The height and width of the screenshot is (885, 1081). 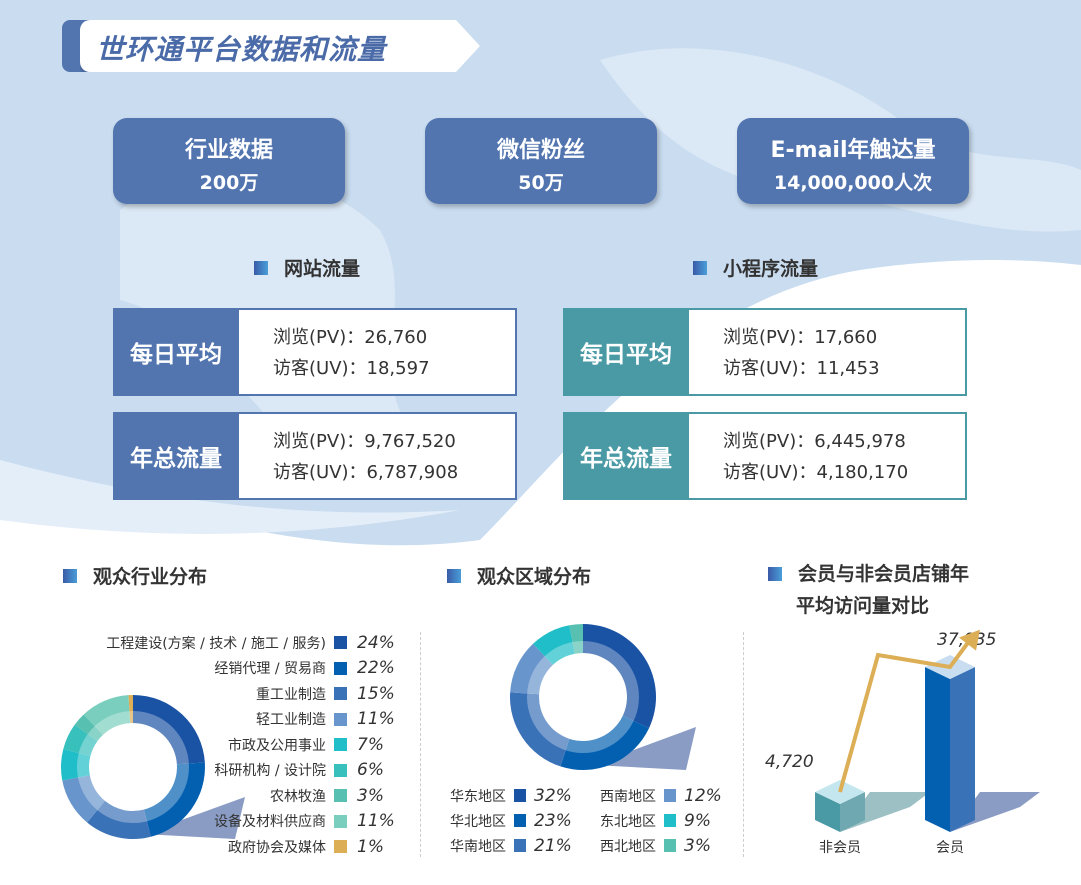 What do you see at coordinates (364, 441) in the screenshot?
I see `pv-value: 浏览(PV)：9,767,520` at bounding box center [364, 441].